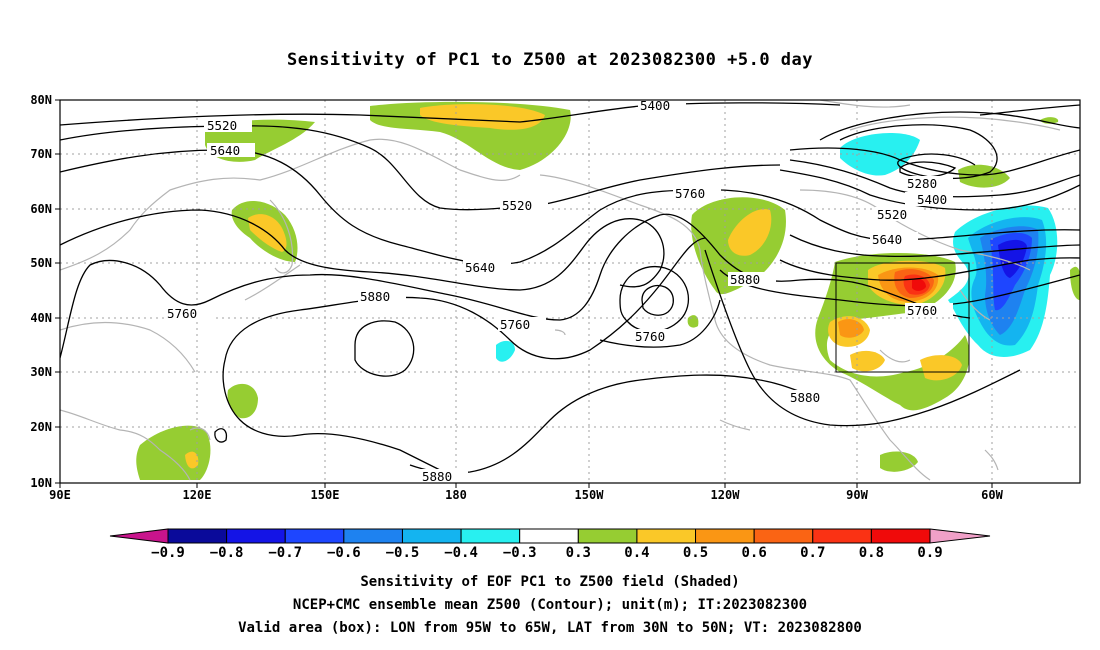 This screenshot has width=1100, height=650. What do you see at coordinates (695, 553) in the screenshot?
I see `colorbar-label: 0.5` at bounding box center [695, 553].